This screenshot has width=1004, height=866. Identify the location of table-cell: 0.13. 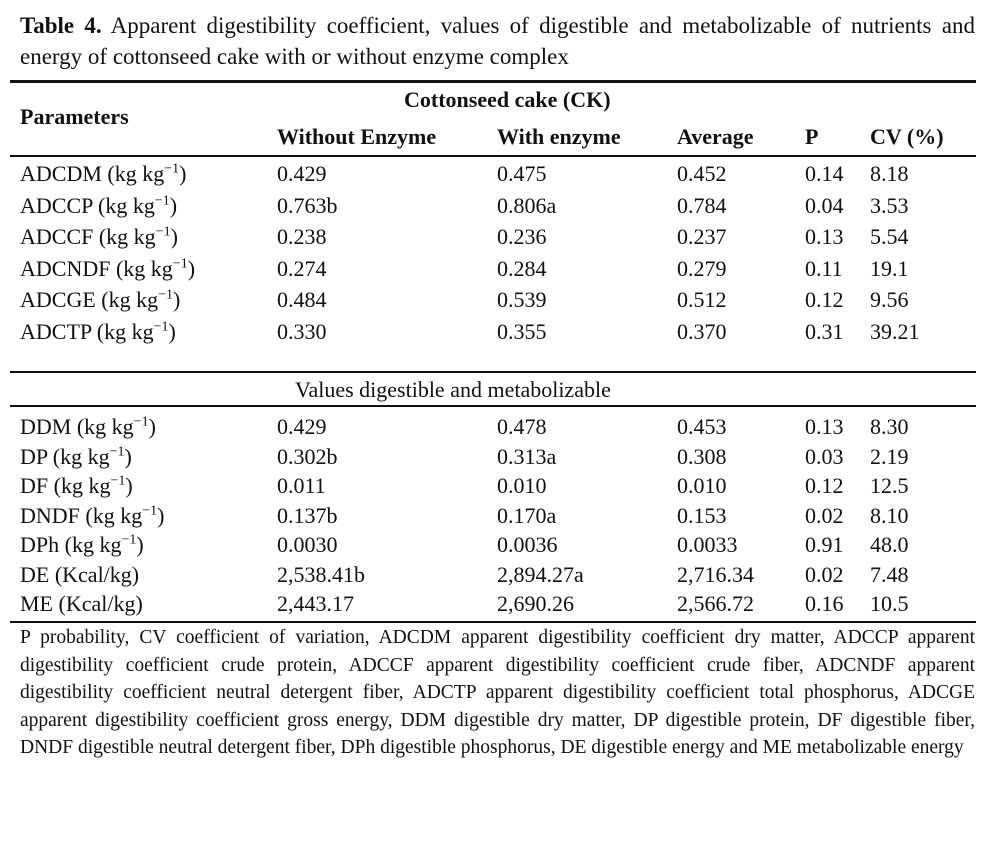
(824, 426).